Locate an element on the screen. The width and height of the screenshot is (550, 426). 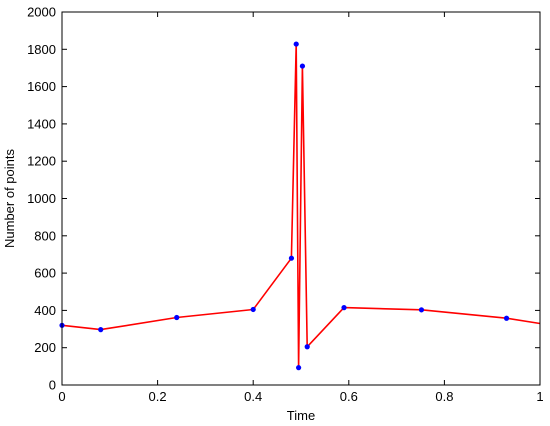
y-tick-label: 1200 is located at coordinates (41, 161).